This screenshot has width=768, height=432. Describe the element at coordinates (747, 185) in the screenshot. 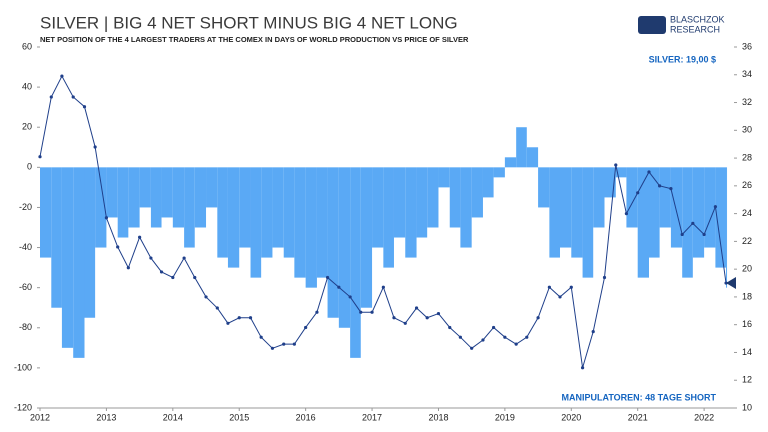

I see `y2-tick-label: 26` at that location.